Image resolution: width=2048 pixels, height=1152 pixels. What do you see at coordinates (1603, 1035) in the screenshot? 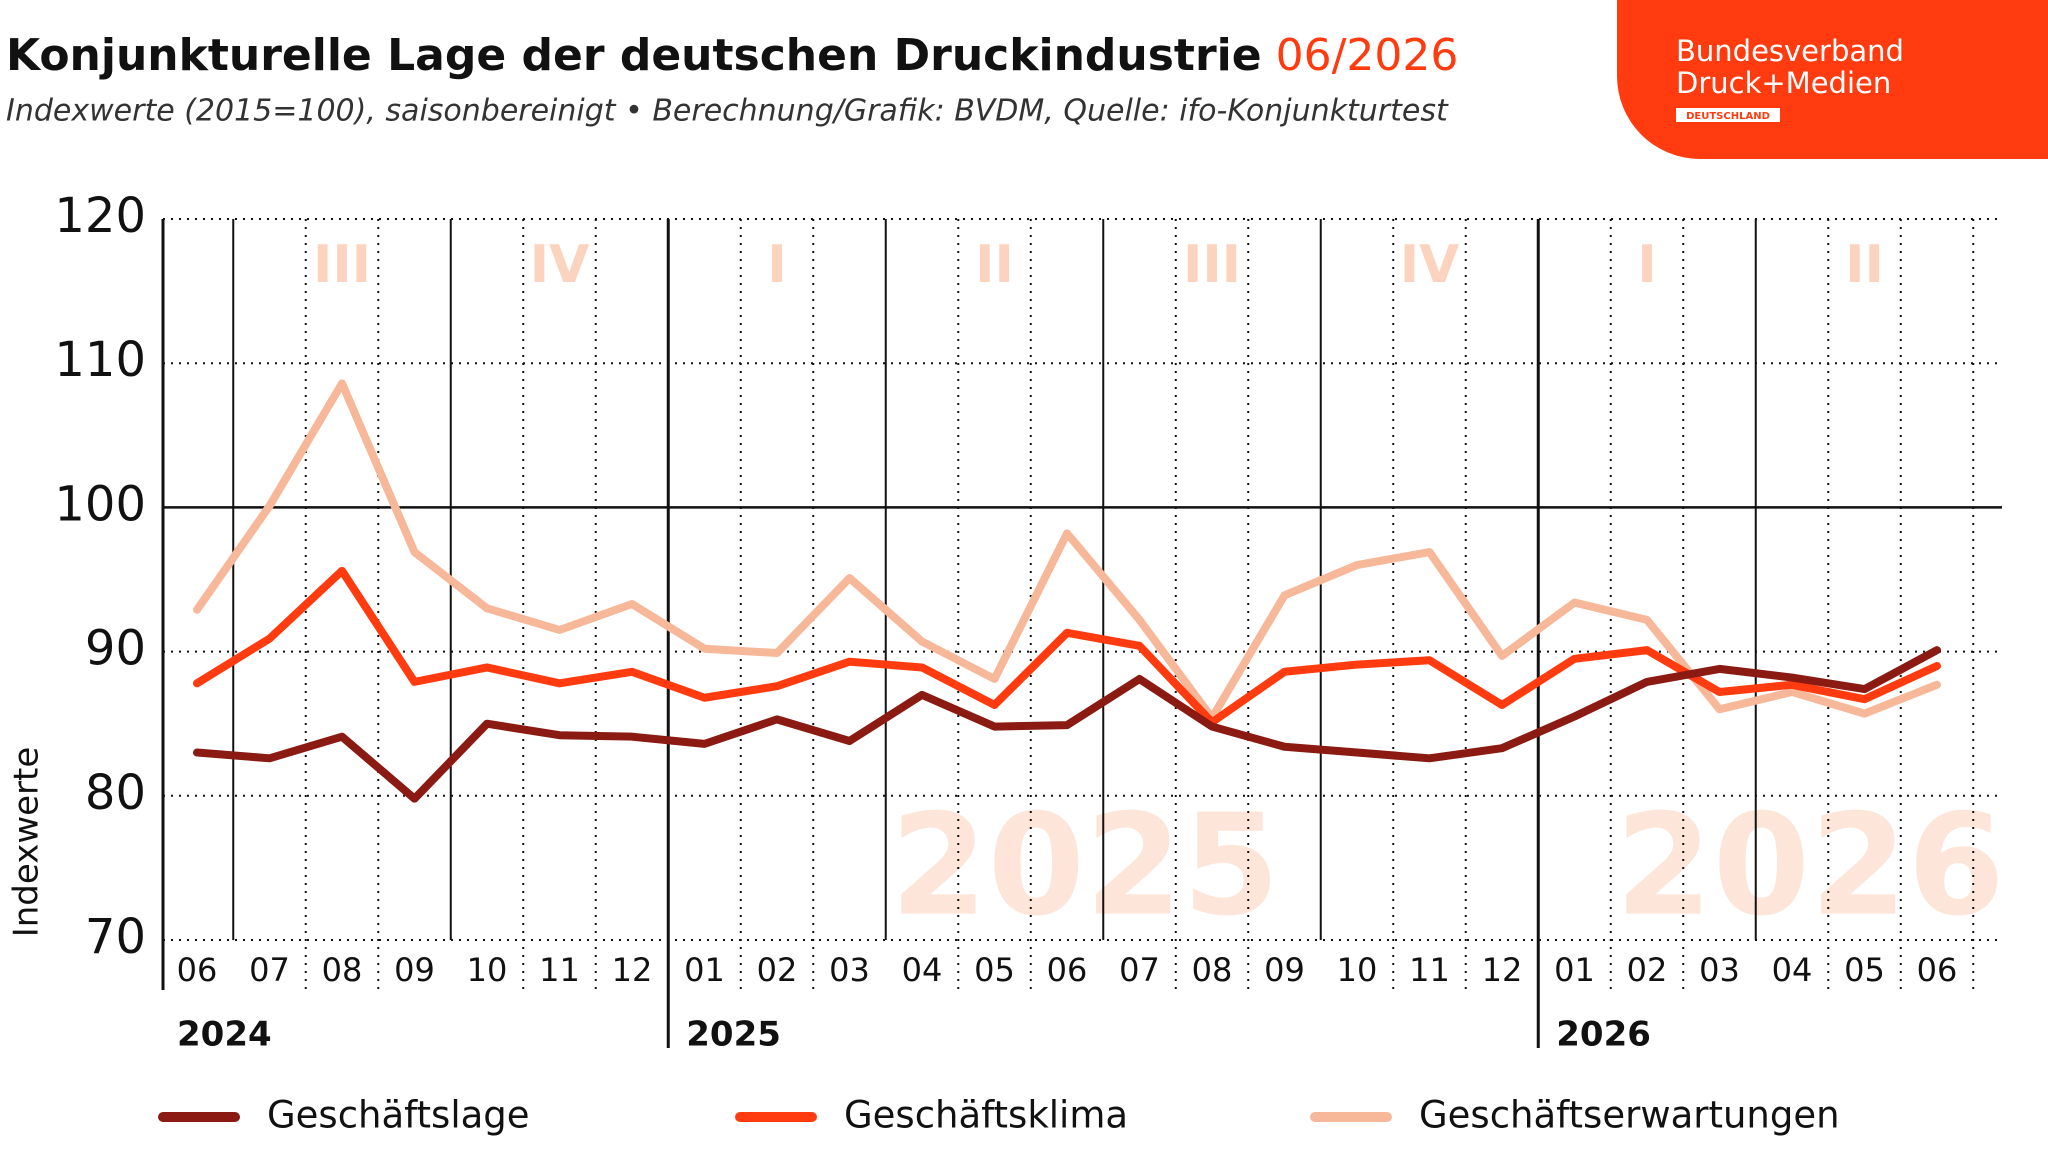
I see `year-label: 2026` at bounding box center [1603, 1035].